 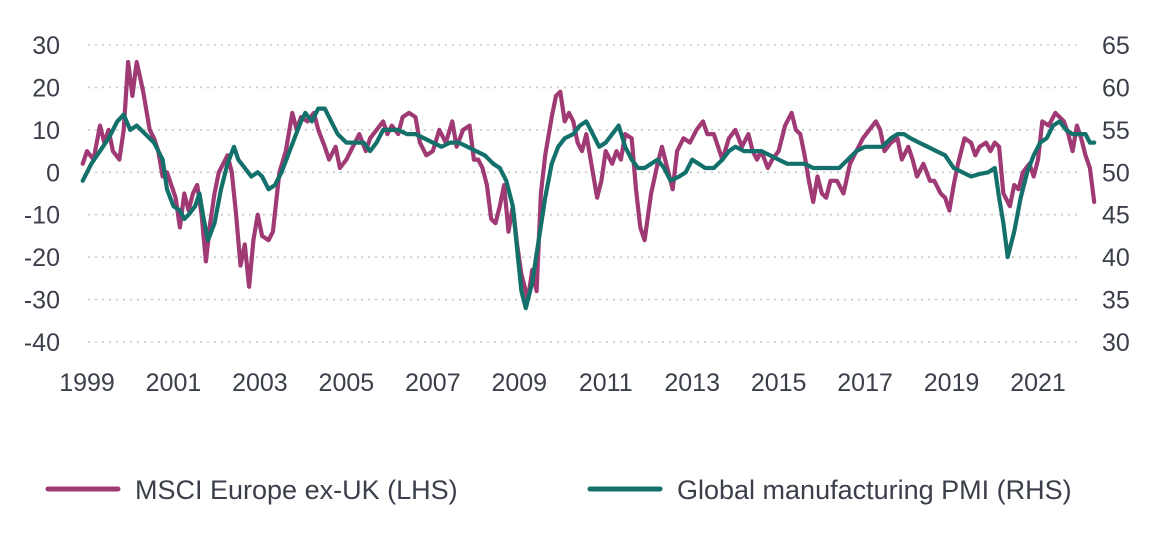 I want to click on left-y-tick-label: 10, so click(x=46, y=131).